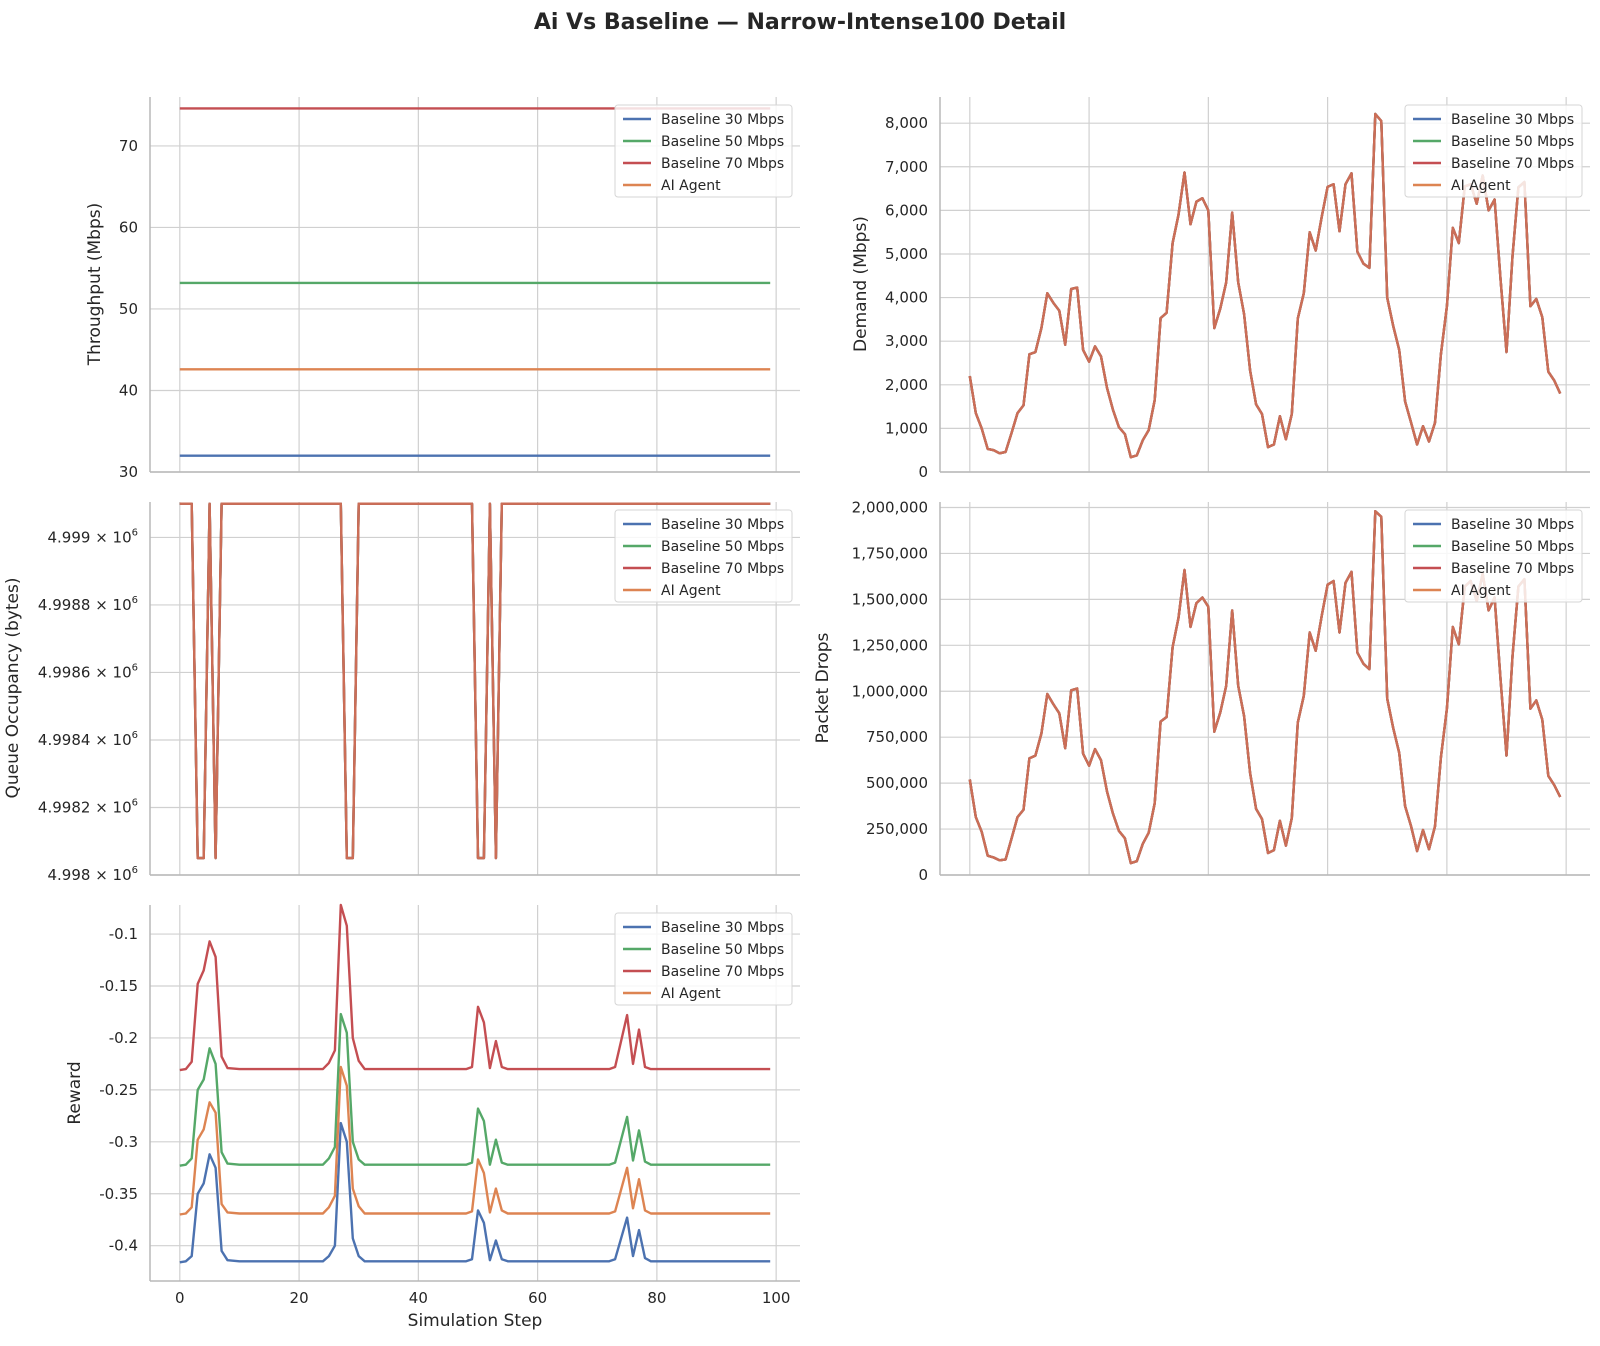 The image size is (1600, 1346). Describe the element at coordinates (118, 986) in the screenshot. I see `y-tick-label: -0.15` at that location.